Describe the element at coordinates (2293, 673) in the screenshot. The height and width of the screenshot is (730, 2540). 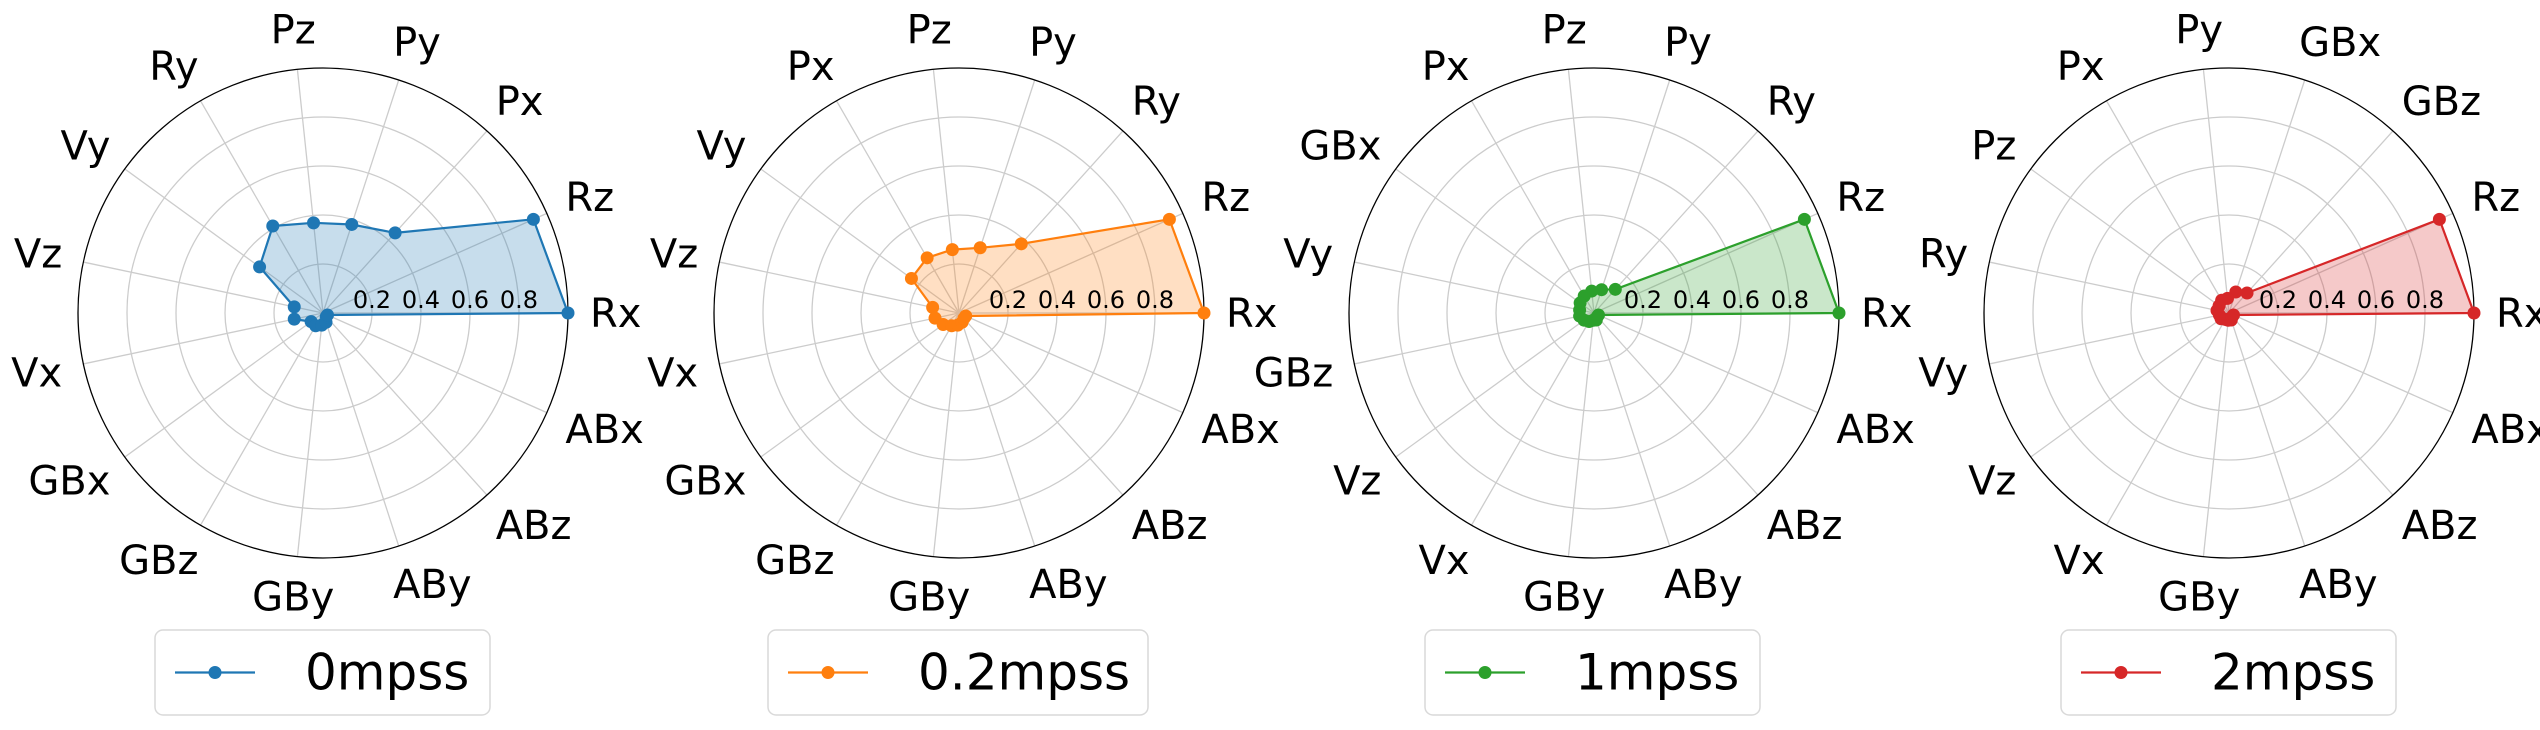
I see `legend-label: 2mpss` at that location.